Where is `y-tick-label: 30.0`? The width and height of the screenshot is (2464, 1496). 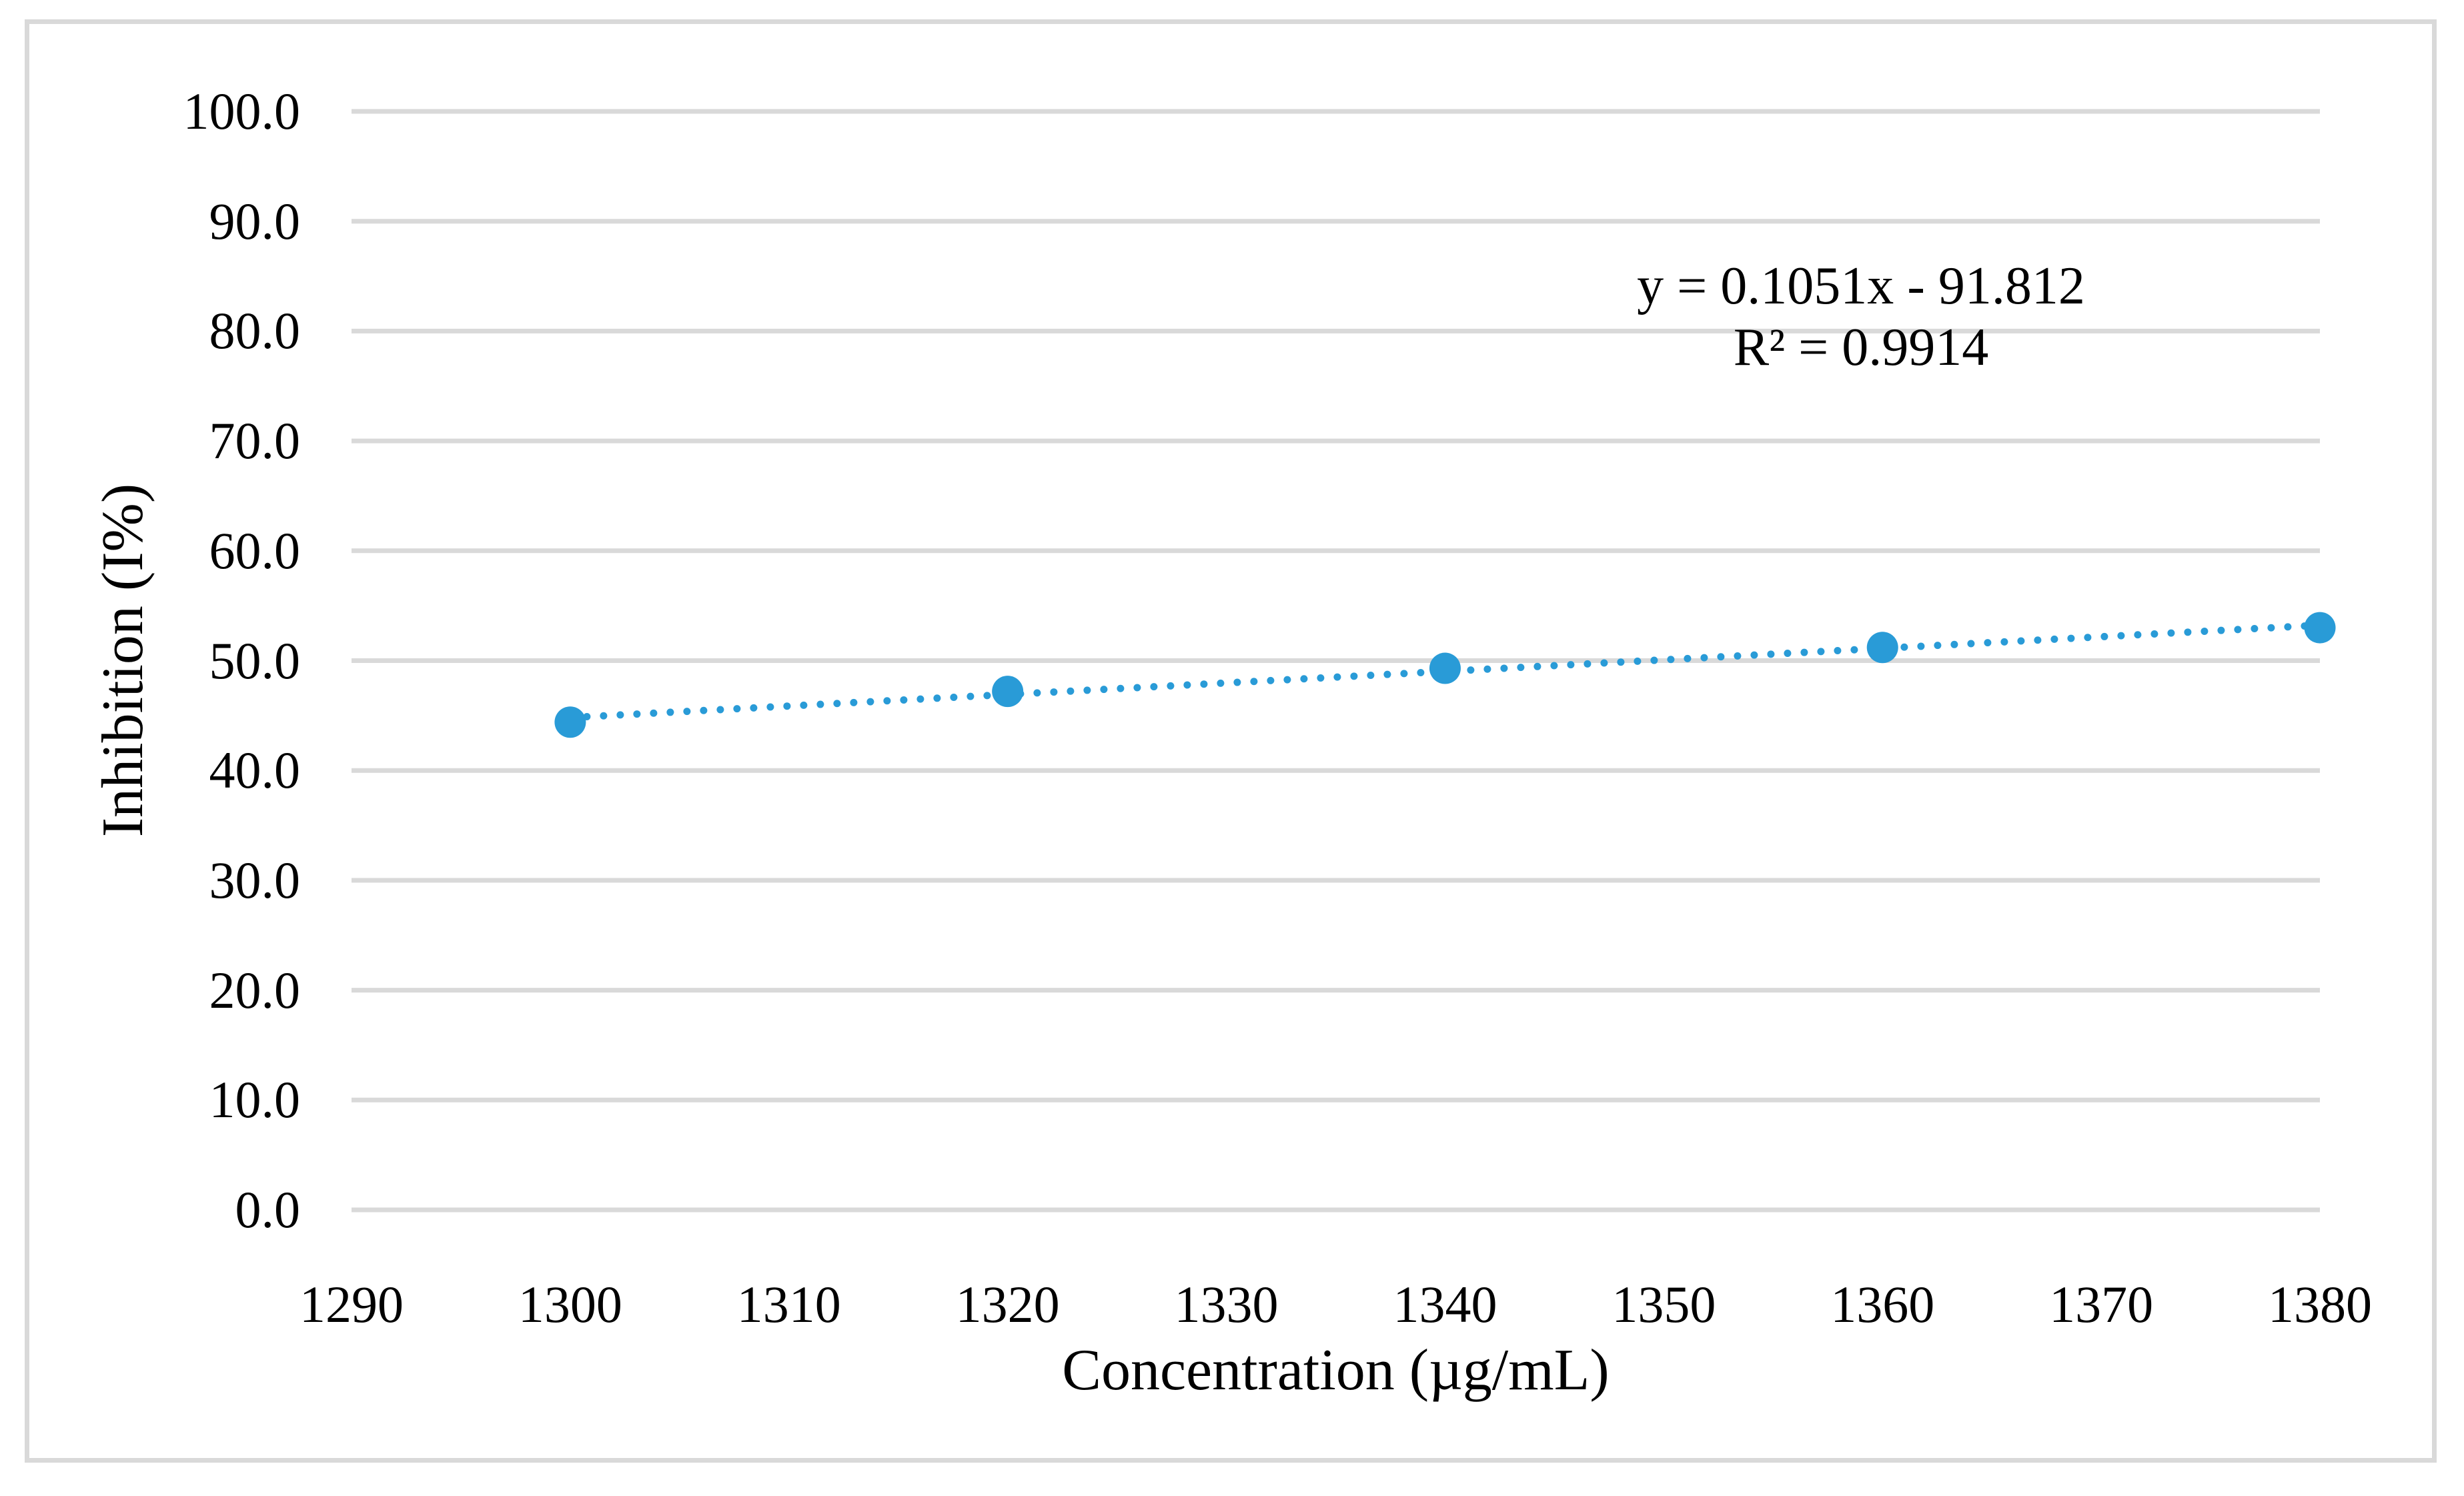 y-tick-label: 30.0 is located at coordinates (255, 879).